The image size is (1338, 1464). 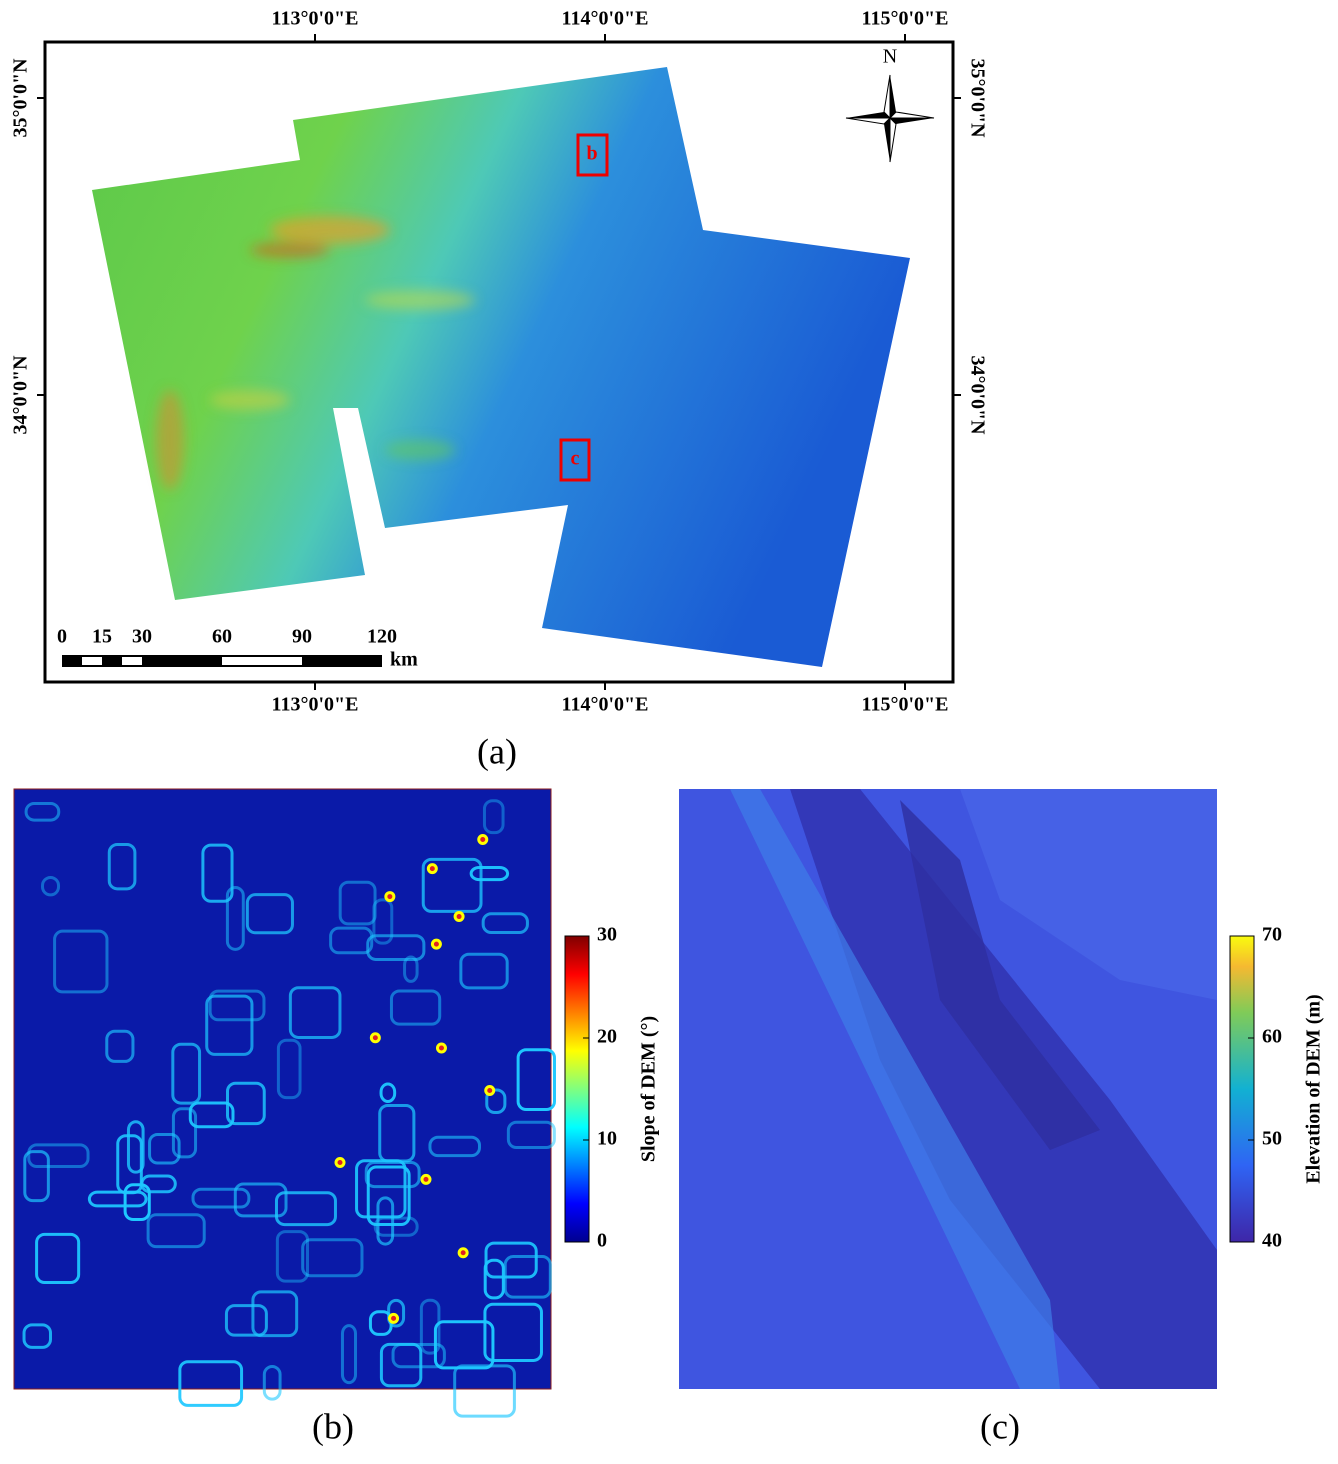 What do you see at coordinates (1242, 1089) in the screenshot?
I see `colorbar` at bounding box center [1242, 1089].